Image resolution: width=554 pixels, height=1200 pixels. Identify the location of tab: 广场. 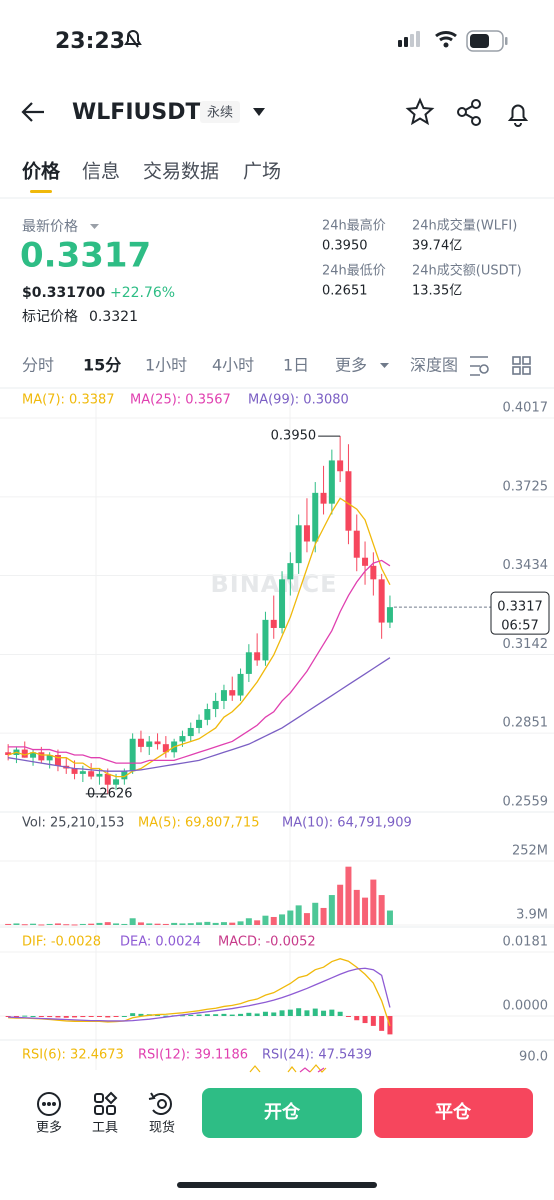
(262, 172).